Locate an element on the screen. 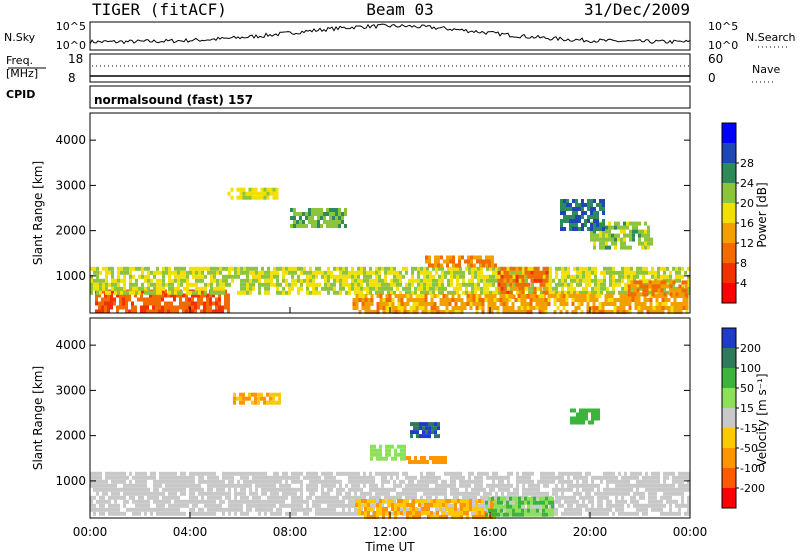  freq-tick-bottom: 8 is located at coordinates (72, 78).